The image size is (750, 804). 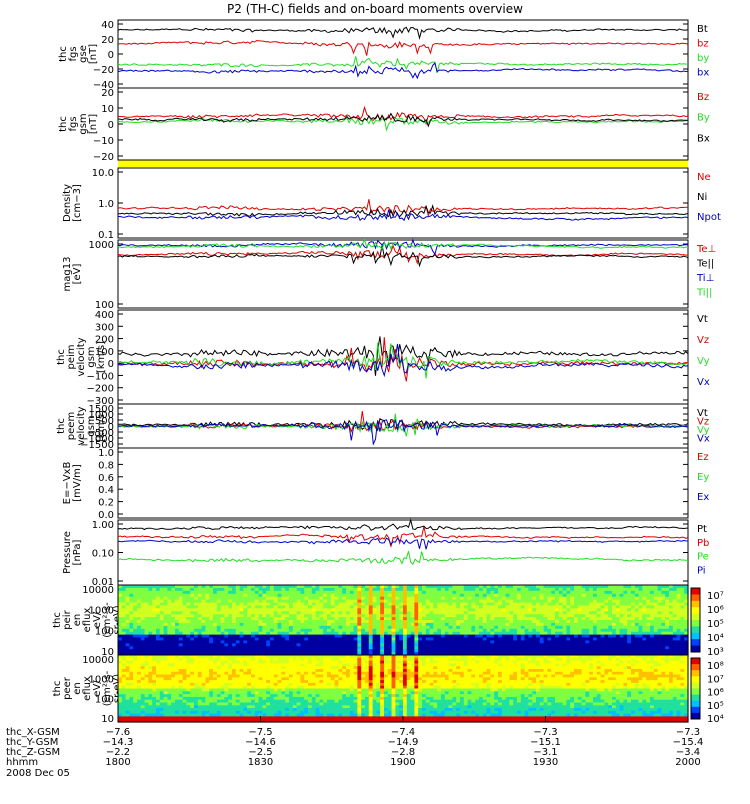 I want to click on legend-label-Ex: Ex, so click(x=703, y=497).